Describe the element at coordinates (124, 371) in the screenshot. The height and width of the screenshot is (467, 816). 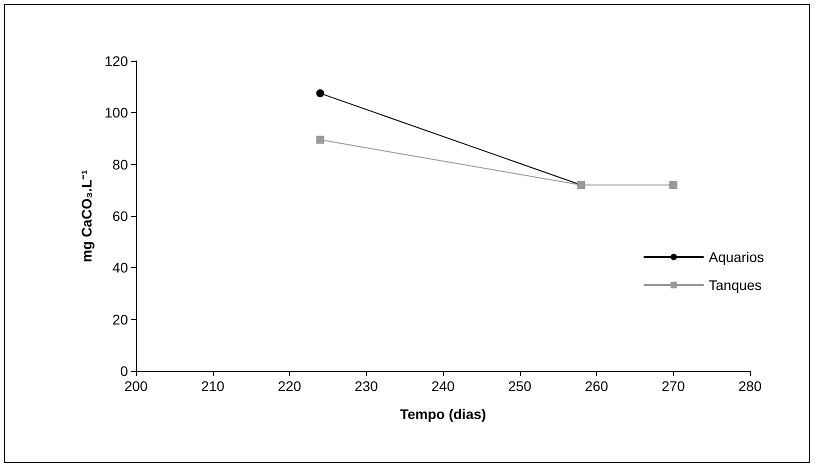
I see `y-tick-label: 0` at that location.